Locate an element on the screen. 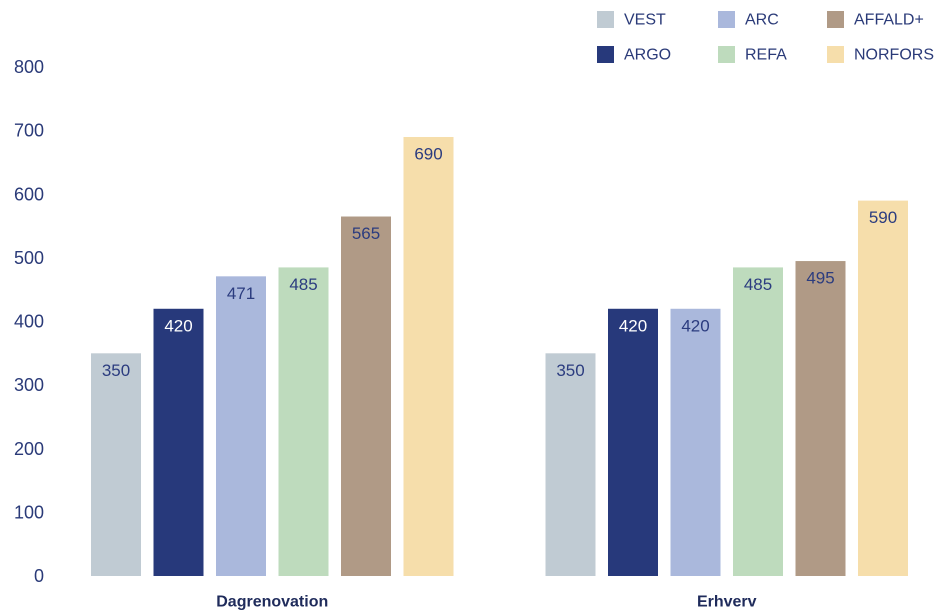  y-tick-label-700: 700 is located at coordinates (29, 131).